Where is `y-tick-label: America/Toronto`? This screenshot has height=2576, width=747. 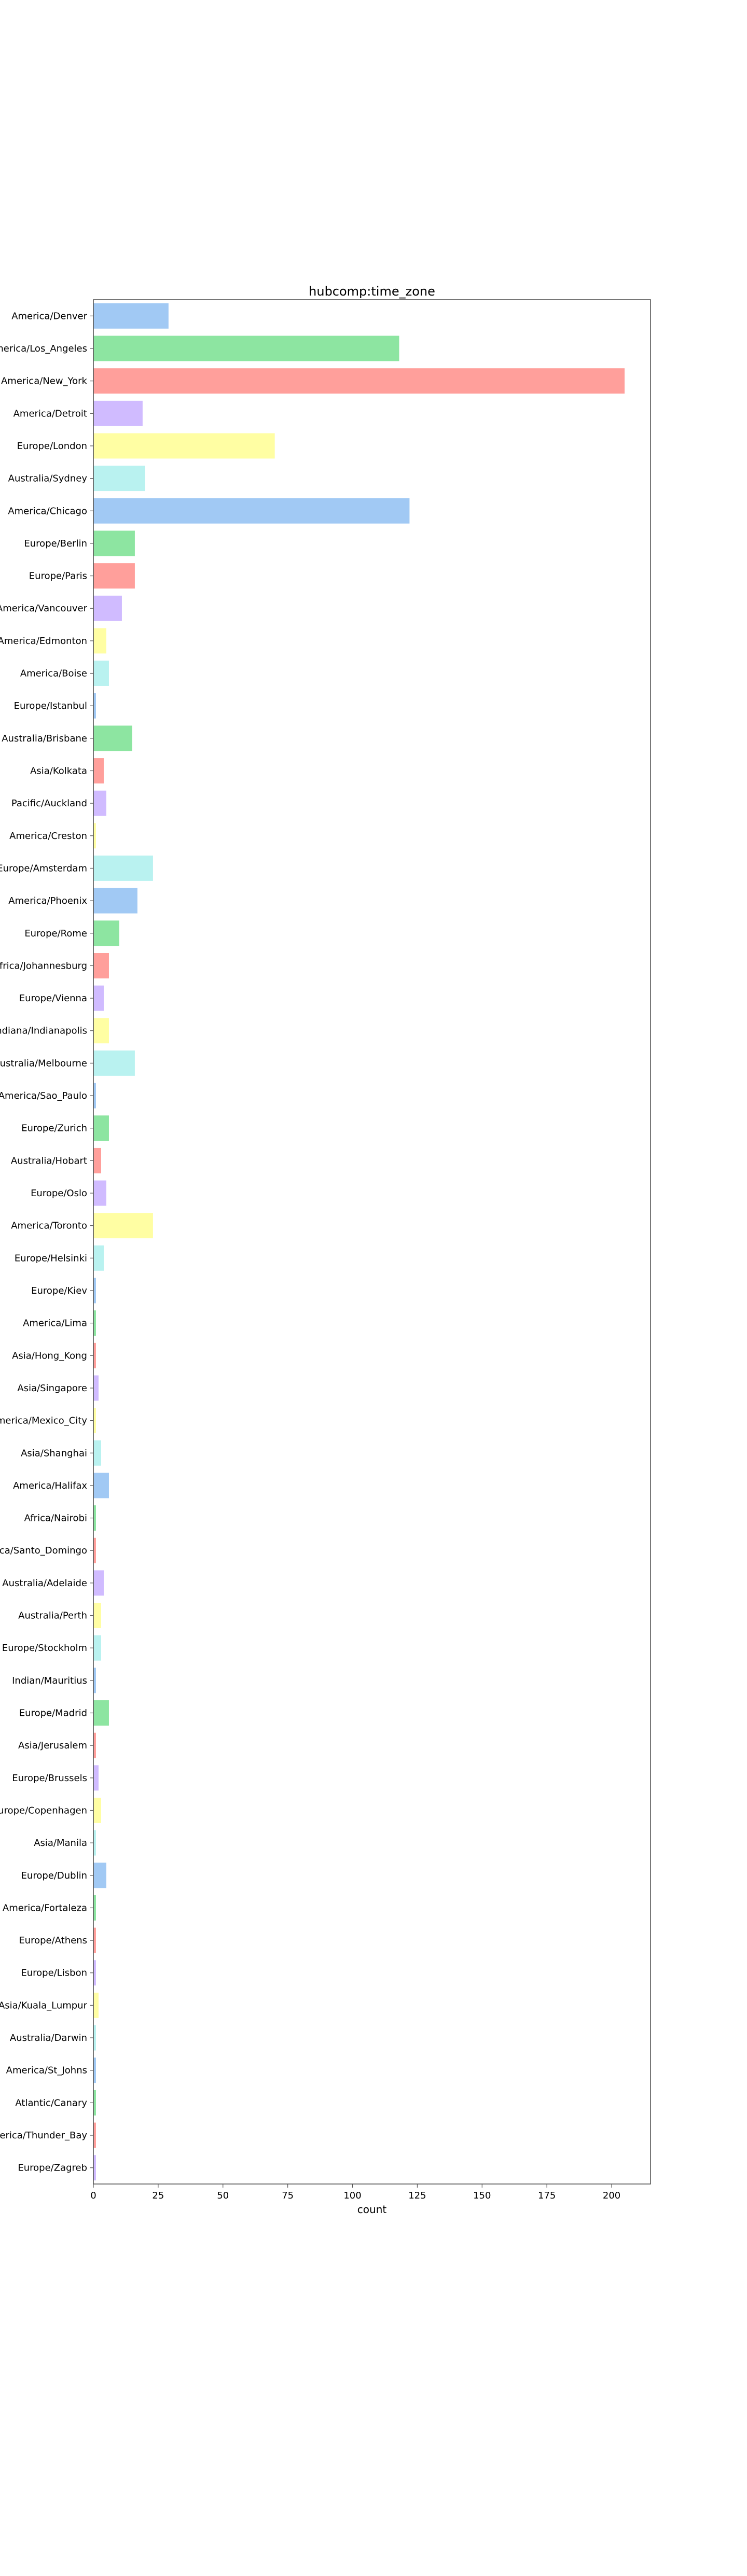 y-tick-label: America/Toronto is located at coordinates (49, 1226).